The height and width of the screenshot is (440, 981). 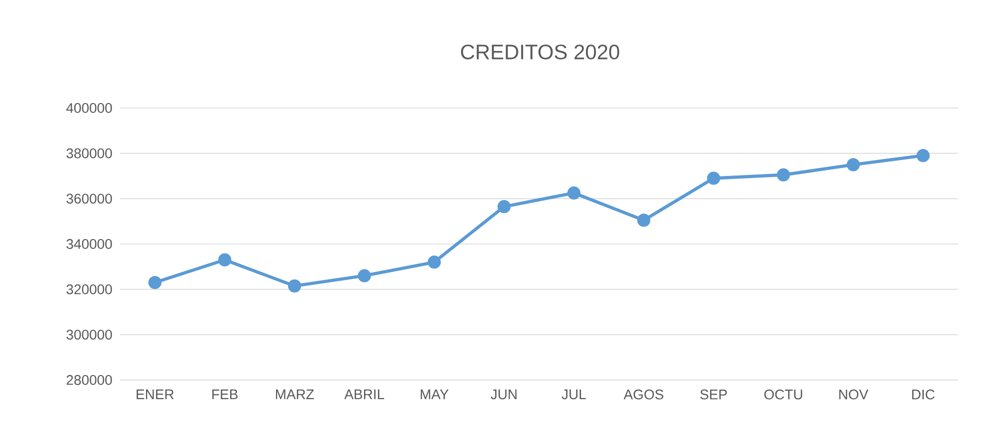 I want to click on y-tick-label: 360000, so click(x=89, y=199).